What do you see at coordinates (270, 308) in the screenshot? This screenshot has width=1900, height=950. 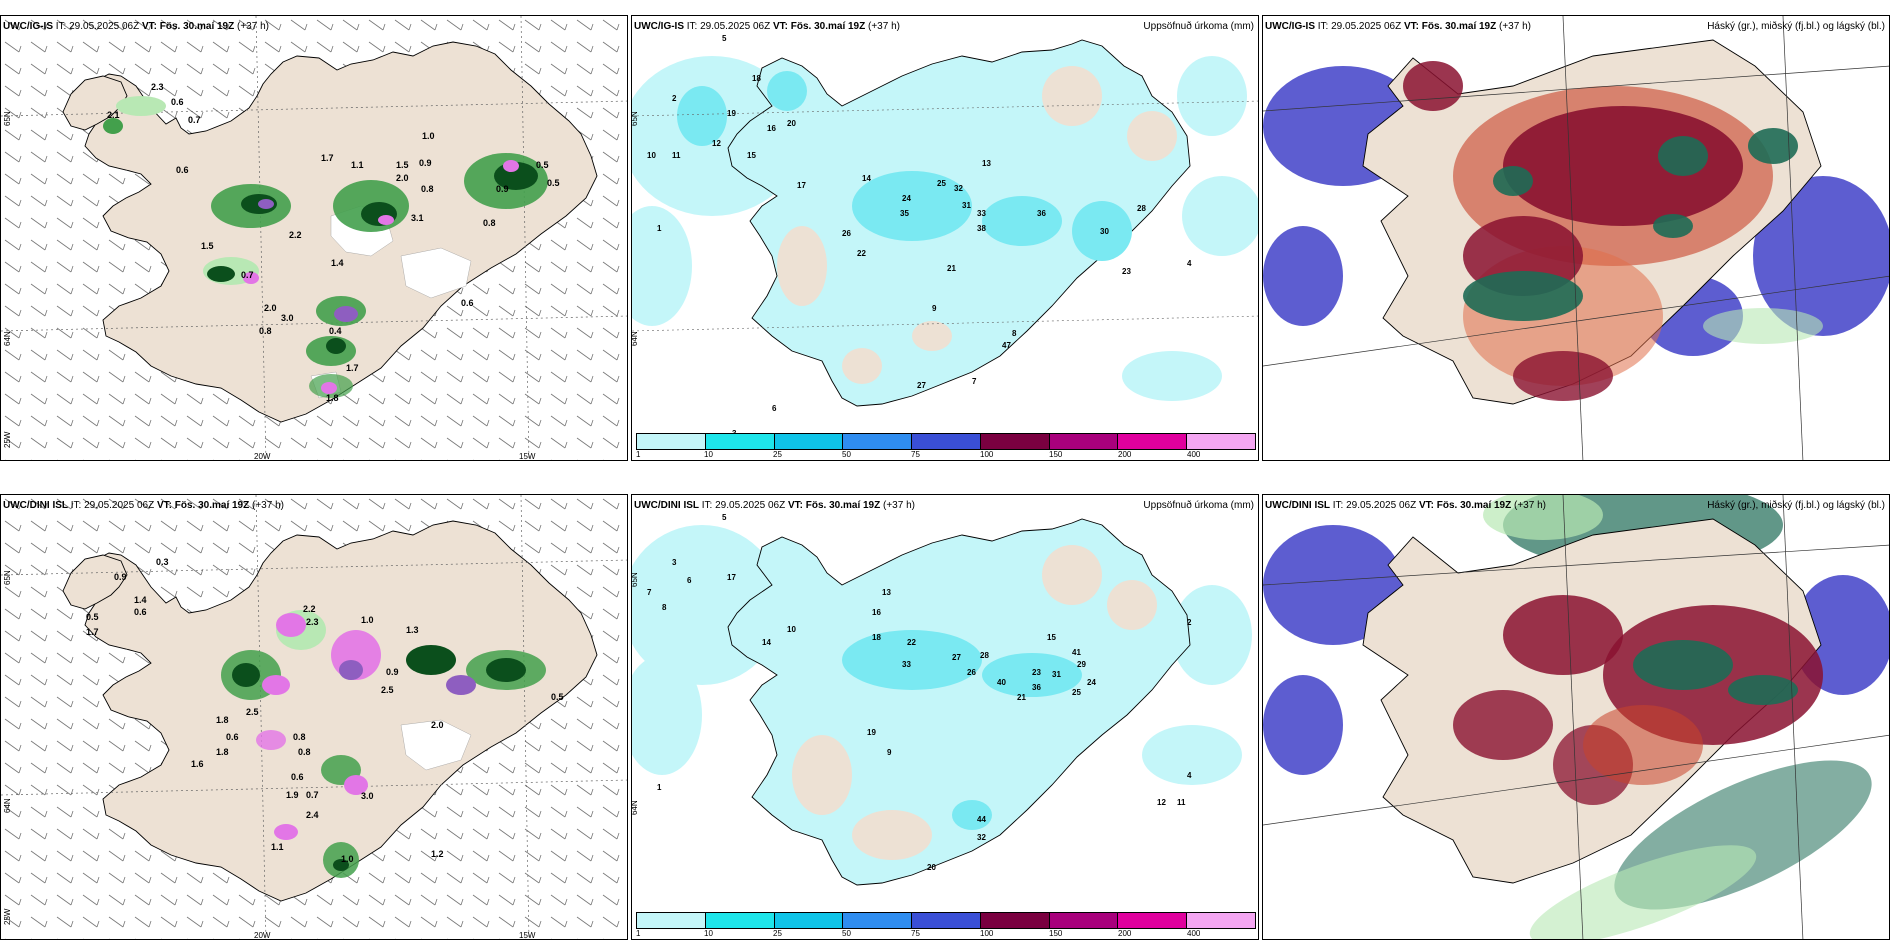 I see `svg-text: 2.0` at bounding box center [270, 308].